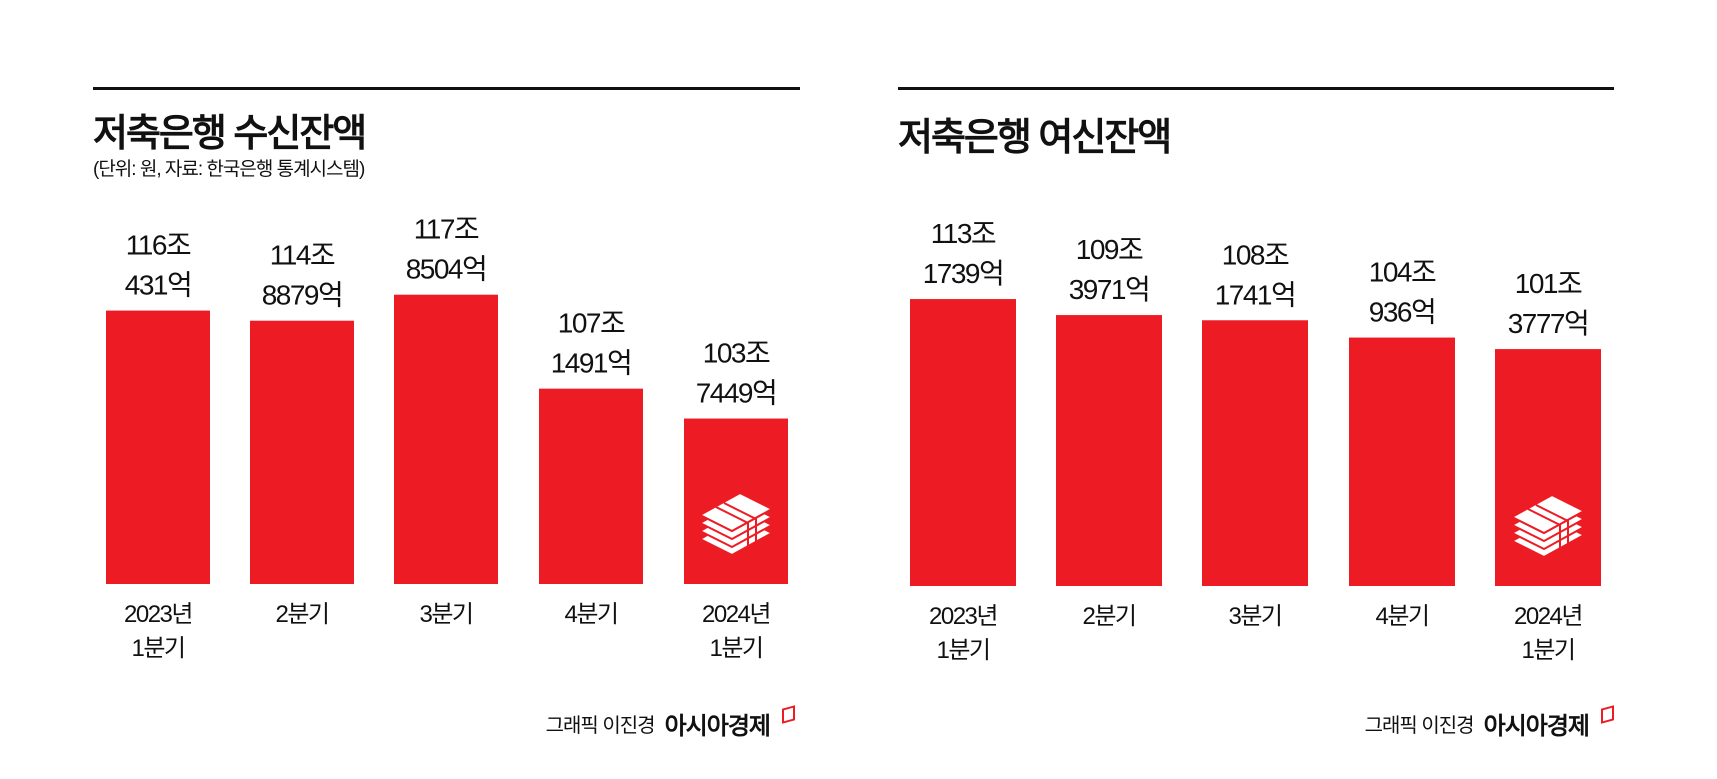 The image size is (1717, 779). Describe the element at coordinates (1402, 272) in the screenshot. I see `data-label: 104조` at that location.